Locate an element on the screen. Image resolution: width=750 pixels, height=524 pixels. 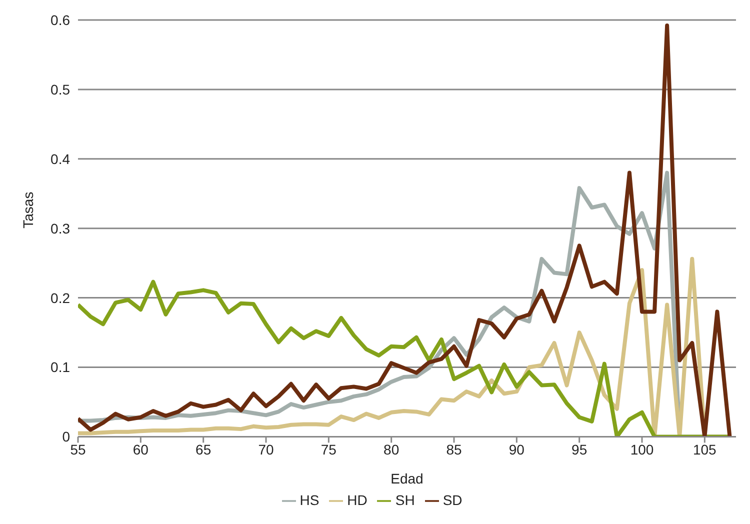
x-tick-label: 95 is located at coordinates (580, 450).